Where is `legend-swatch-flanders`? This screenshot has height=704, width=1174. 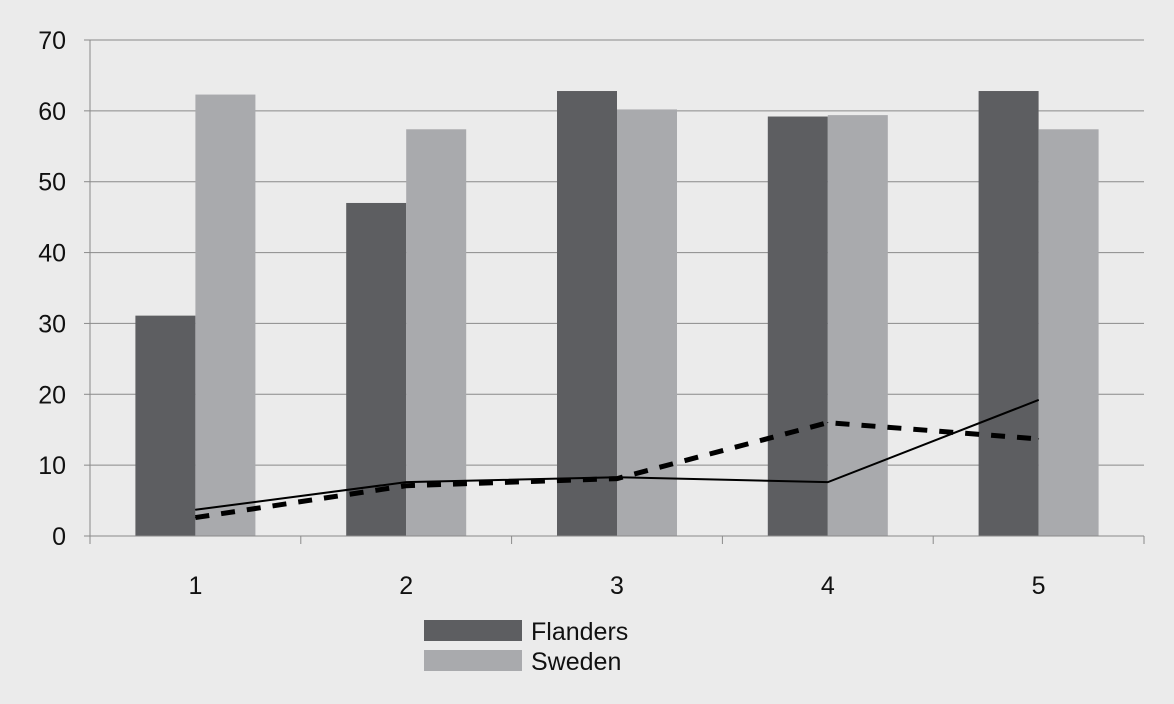 legend-swatch-flanders is located at coordinates (473, 630).